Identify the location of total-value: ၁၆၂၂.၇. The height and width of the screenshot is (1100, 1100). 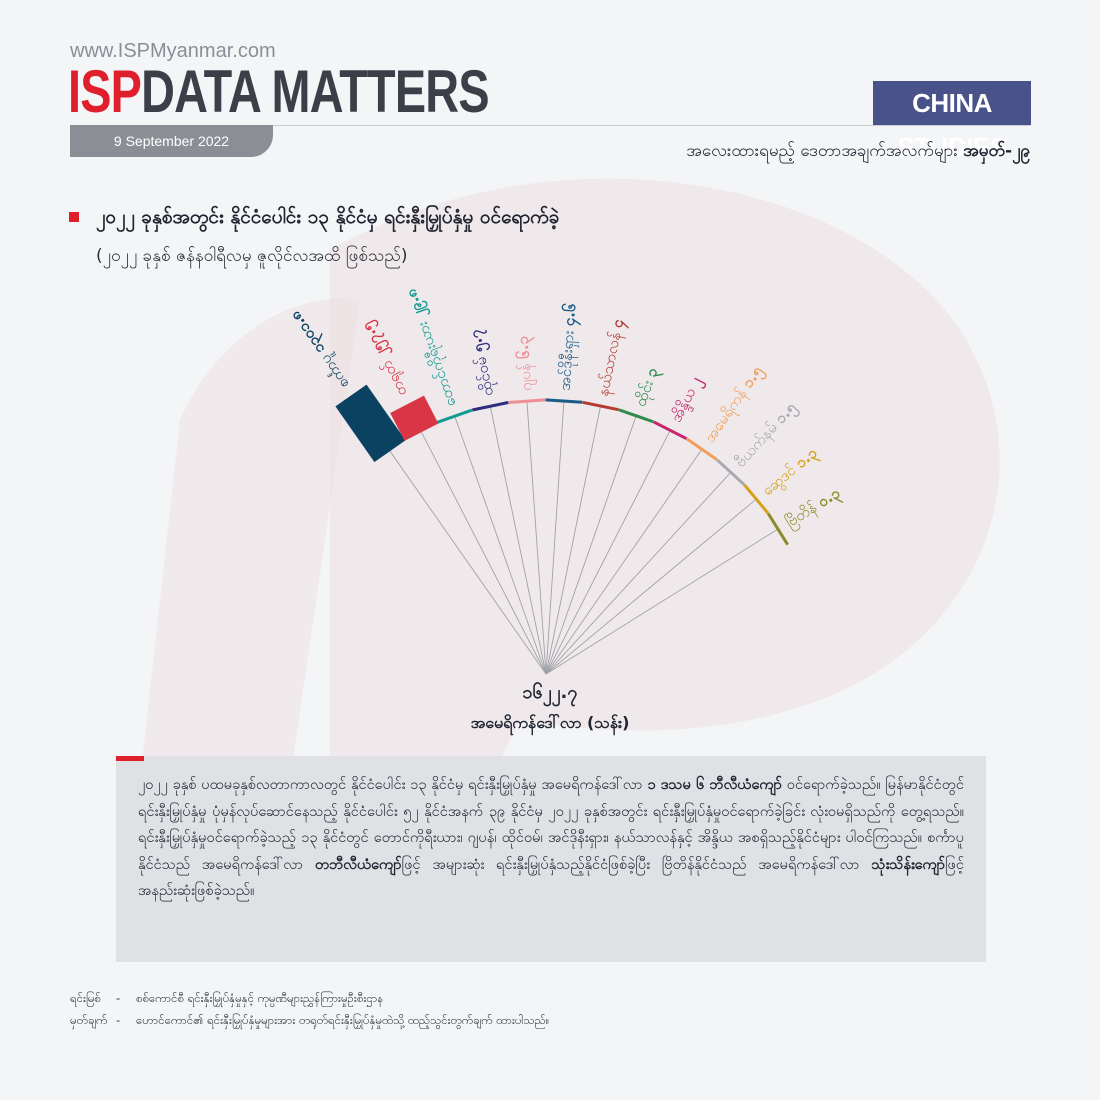
(550, 692).